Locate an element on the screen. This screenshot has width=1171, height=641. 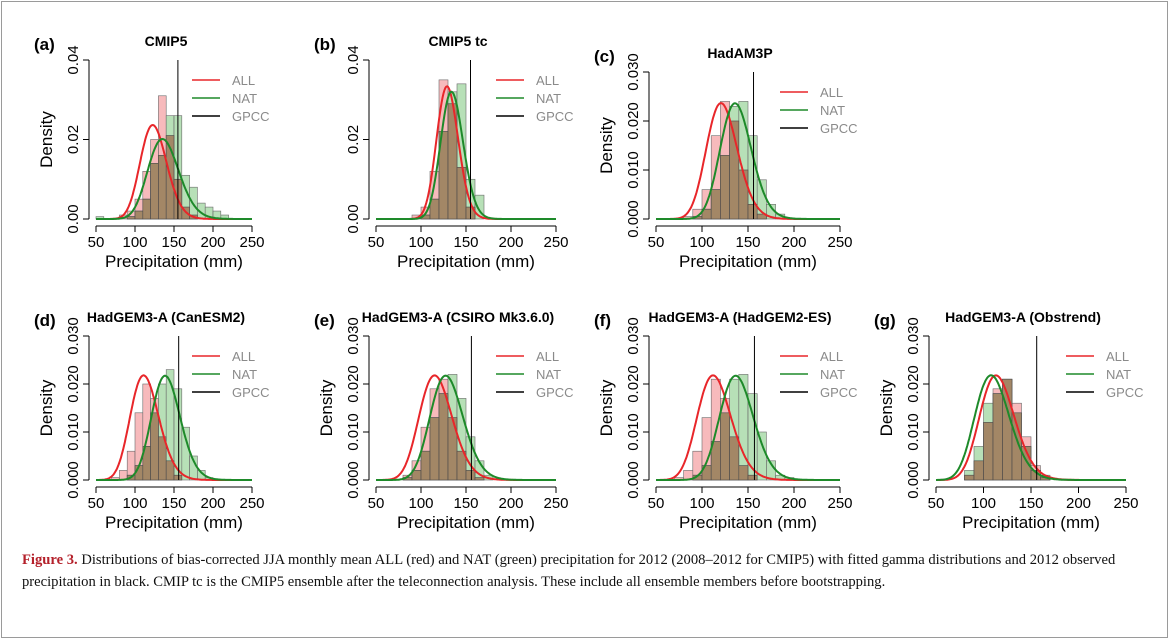
panel-letter: (c) is located at coordinates (604, 56).